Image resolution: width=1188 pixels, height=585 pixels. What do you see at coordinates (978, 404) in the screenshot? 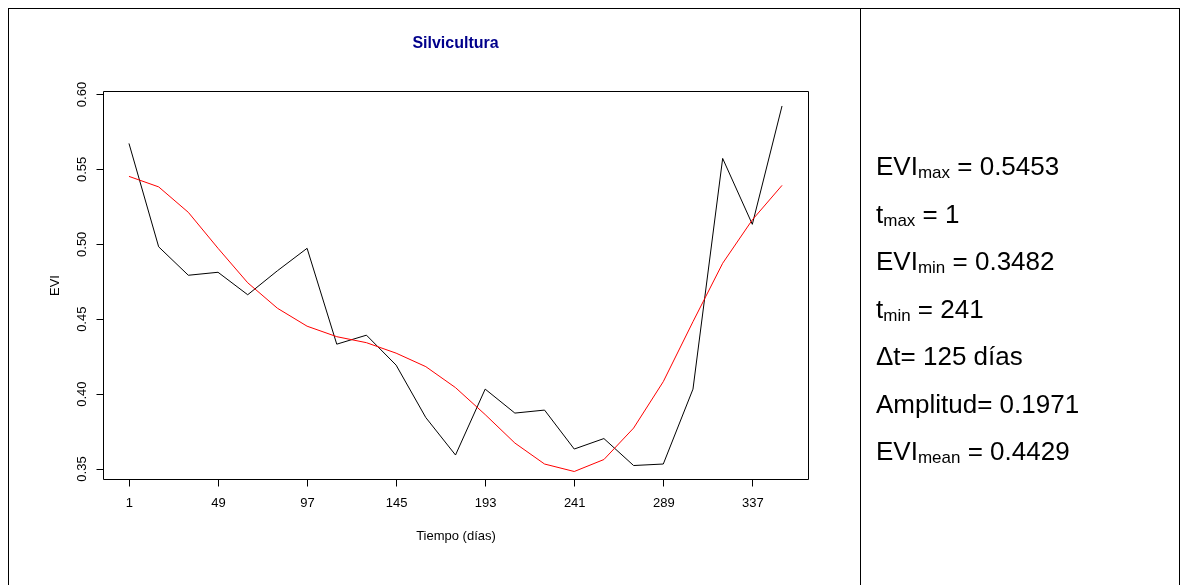
I see `text: Amplitud= 0.1971` at bounding box center [978, 404].